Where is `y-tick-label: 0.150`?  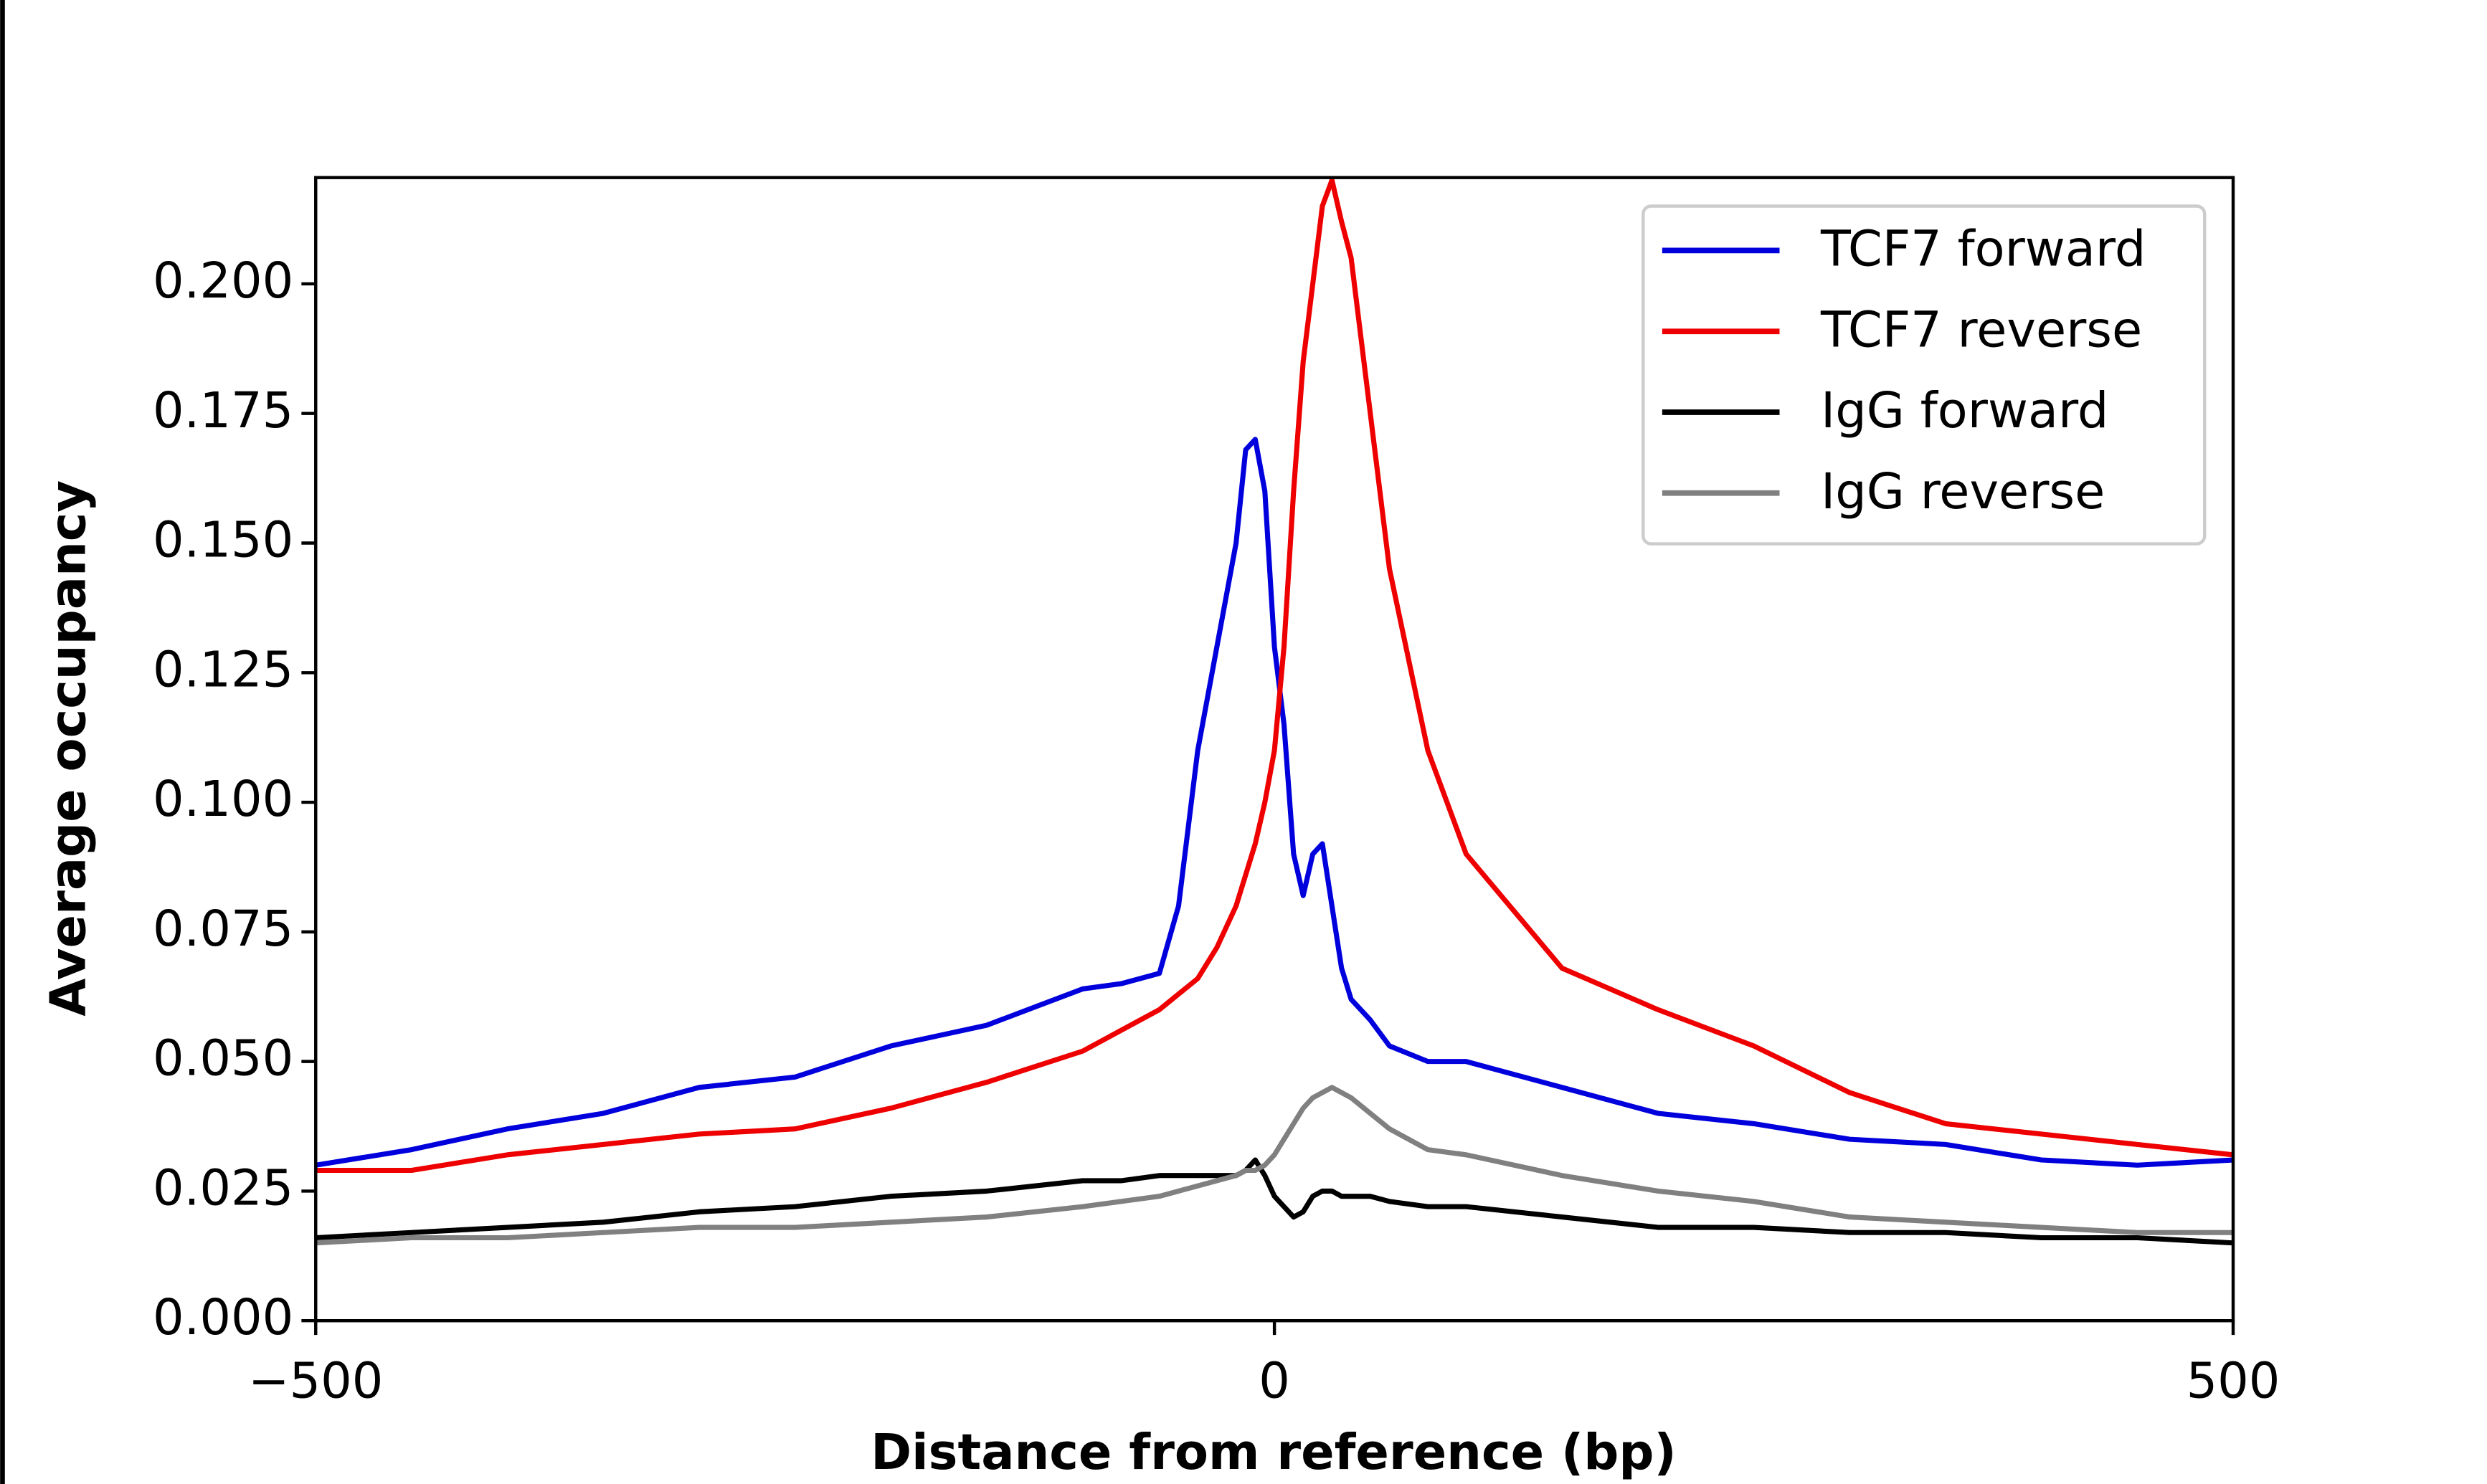
y-tick-label: 0.150 is located at coordinates (223, 541).